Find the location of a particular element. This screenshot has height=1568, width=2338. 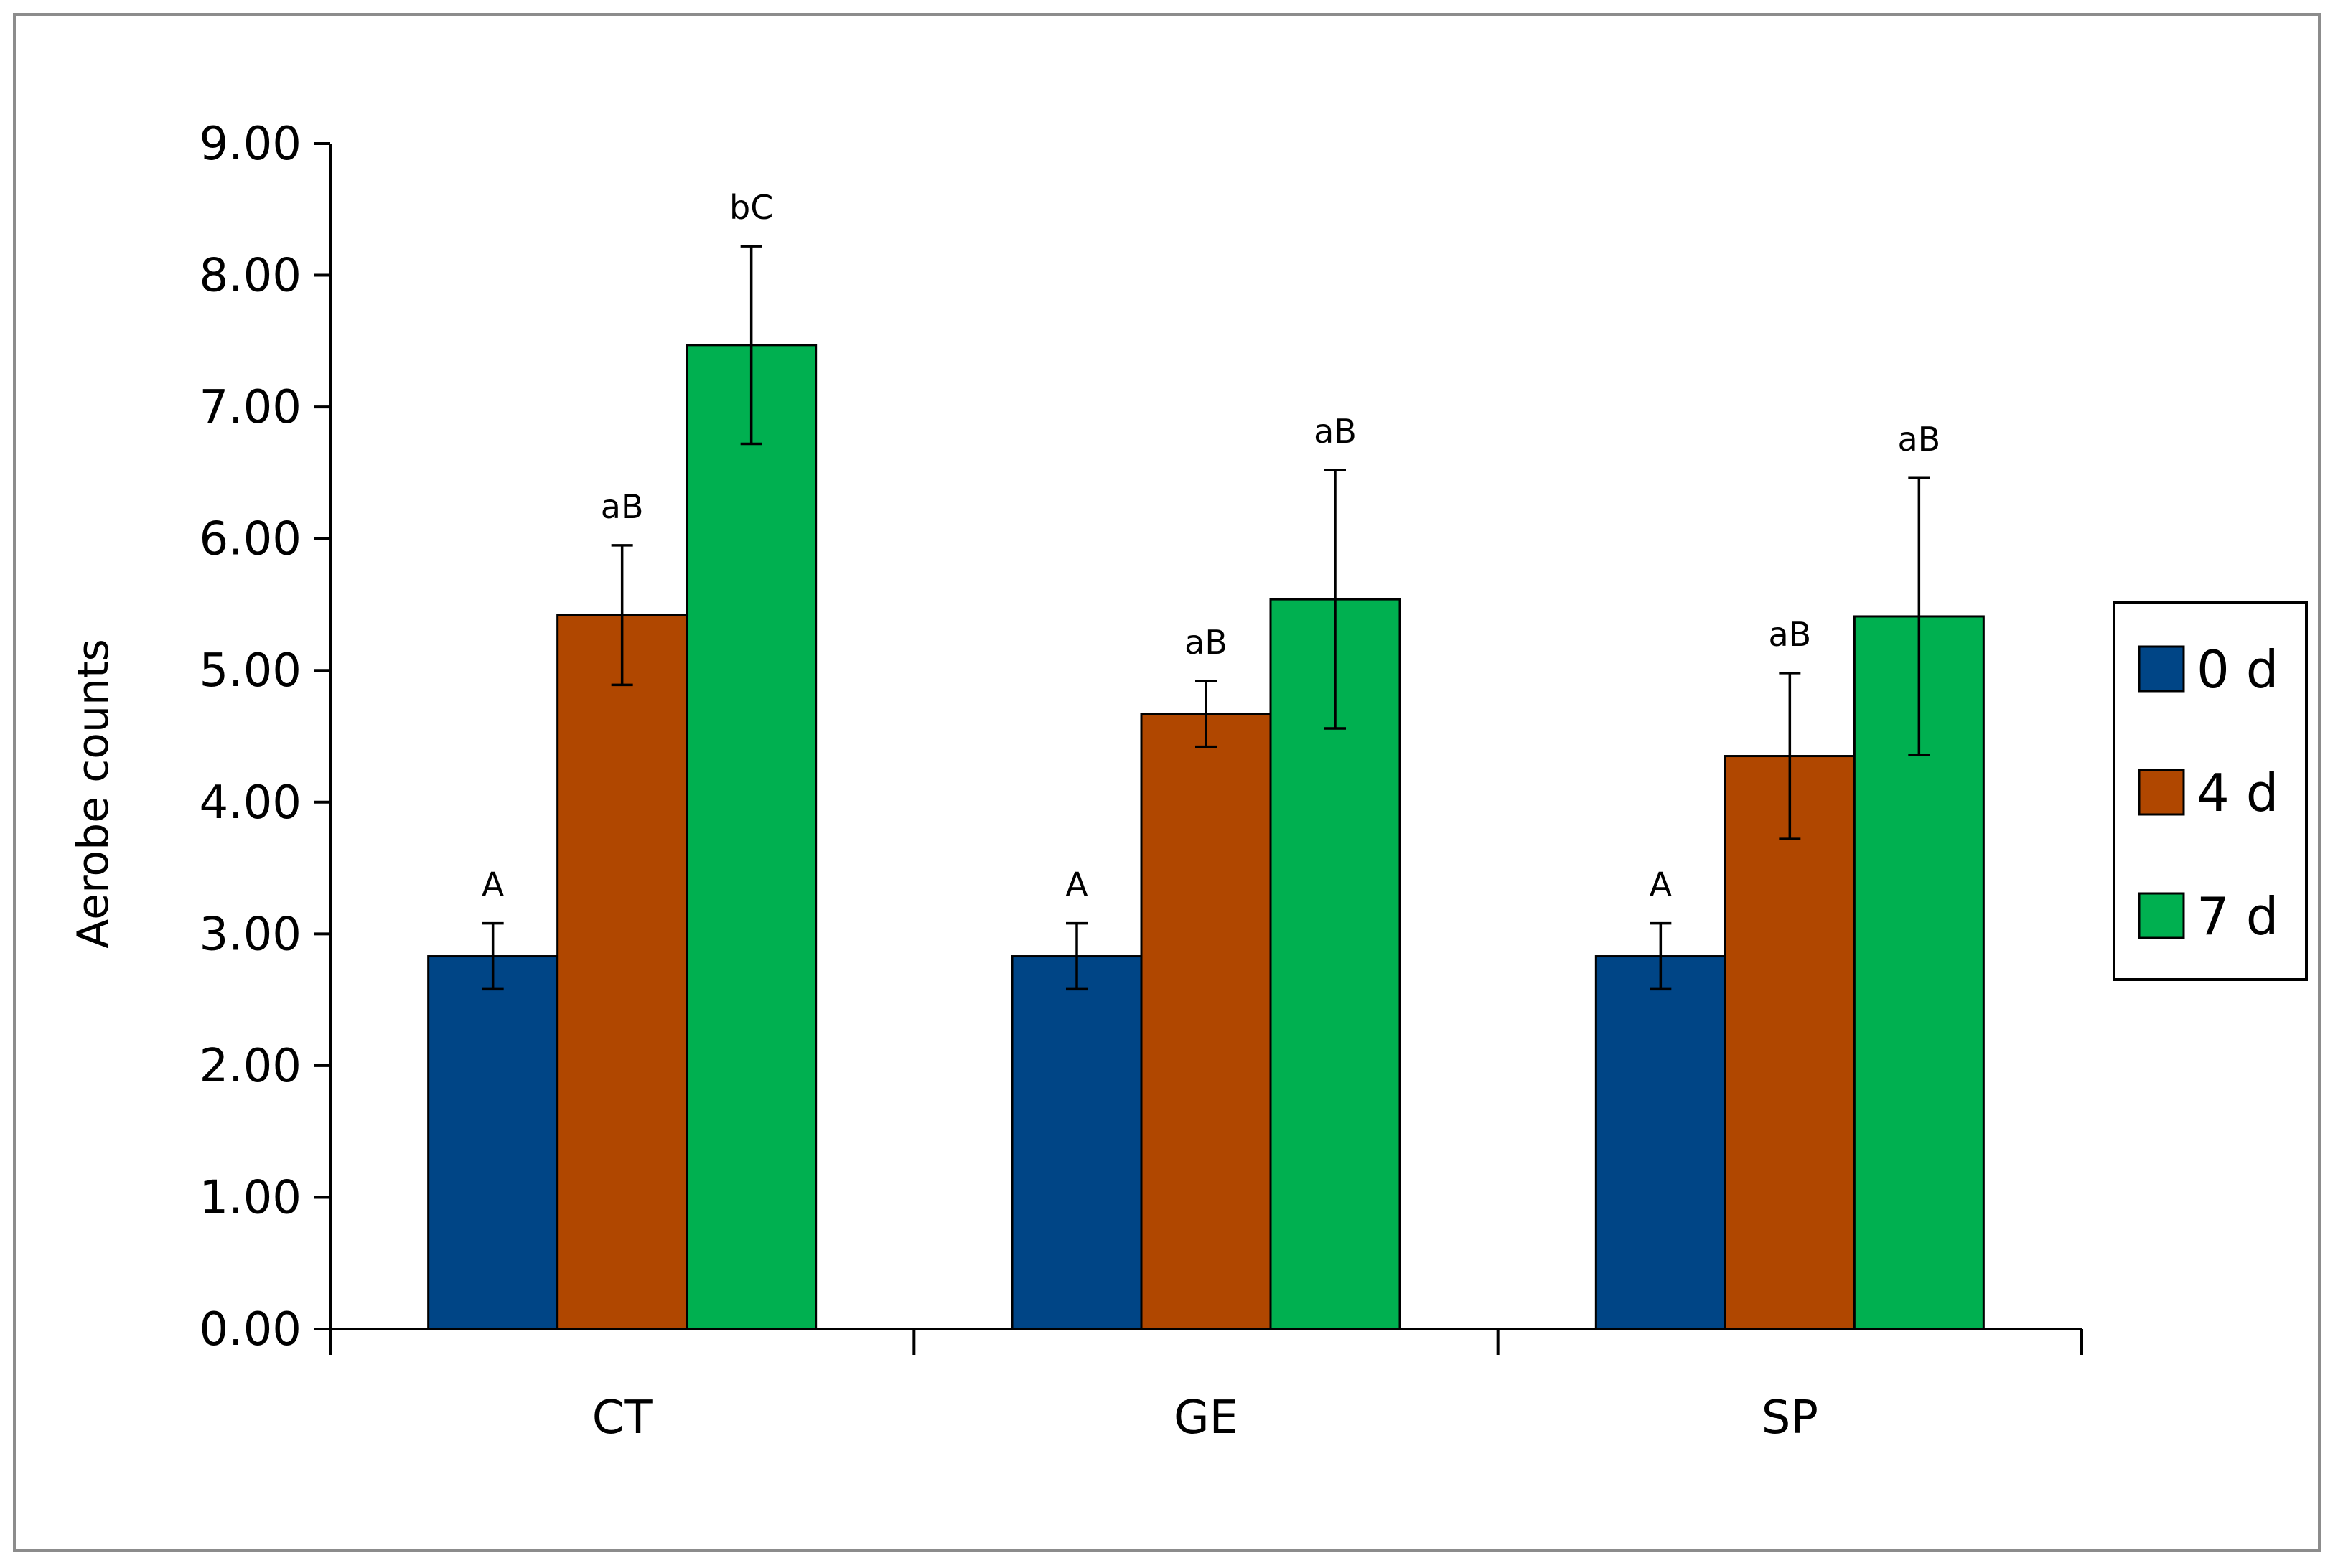

y-tick-label: 1.00 is located at coordinates (251, 1197).